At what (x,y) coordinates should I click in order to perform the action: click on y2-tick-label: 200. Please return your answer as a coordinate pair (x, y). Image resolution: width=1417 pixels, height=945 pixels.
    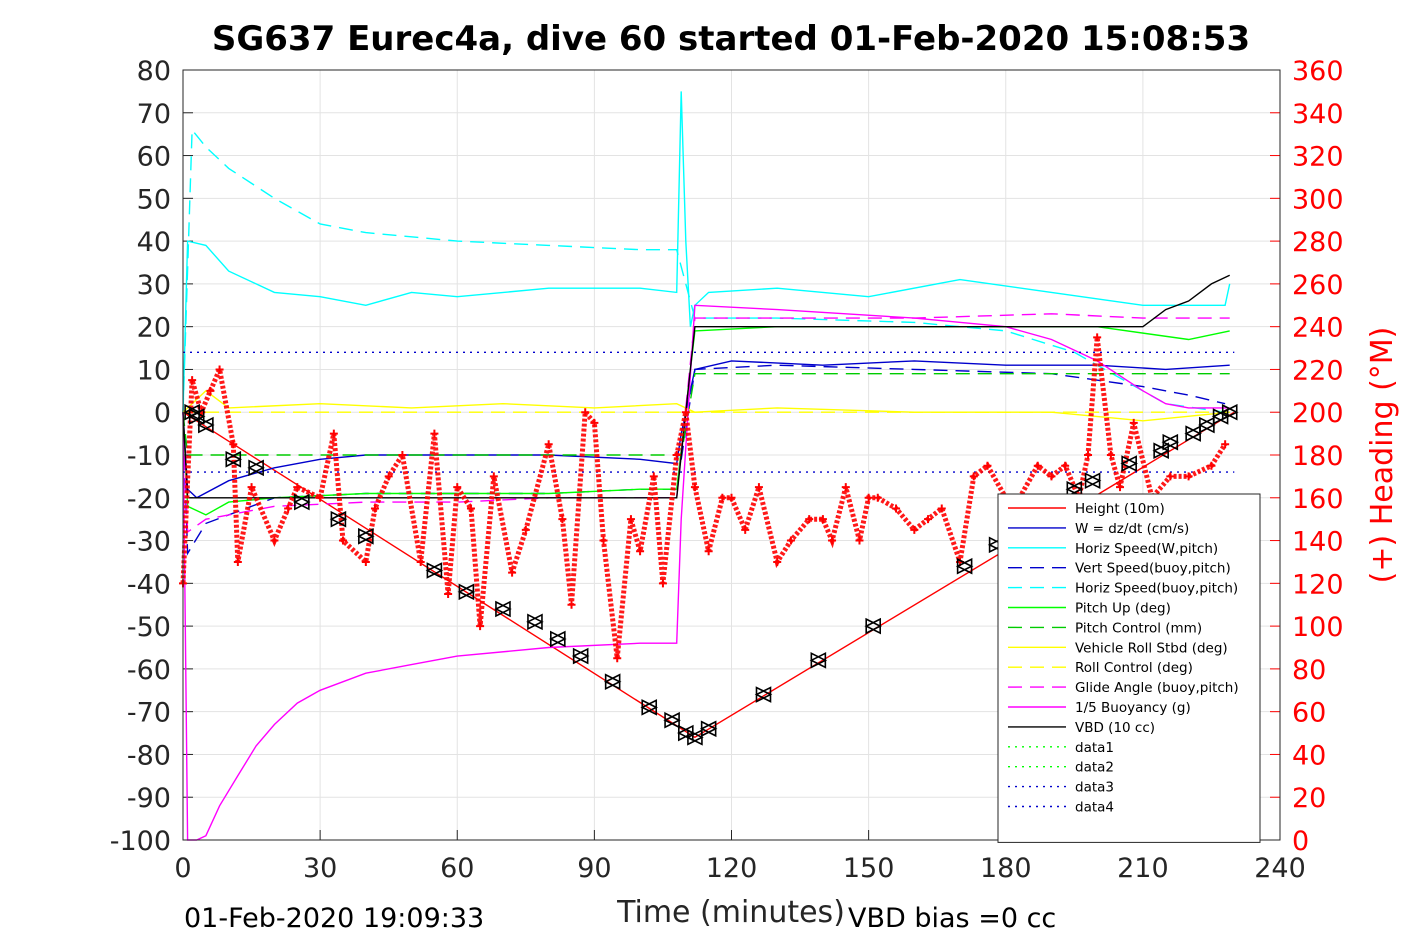
    Looking at the image, I should click on (1318, 413).